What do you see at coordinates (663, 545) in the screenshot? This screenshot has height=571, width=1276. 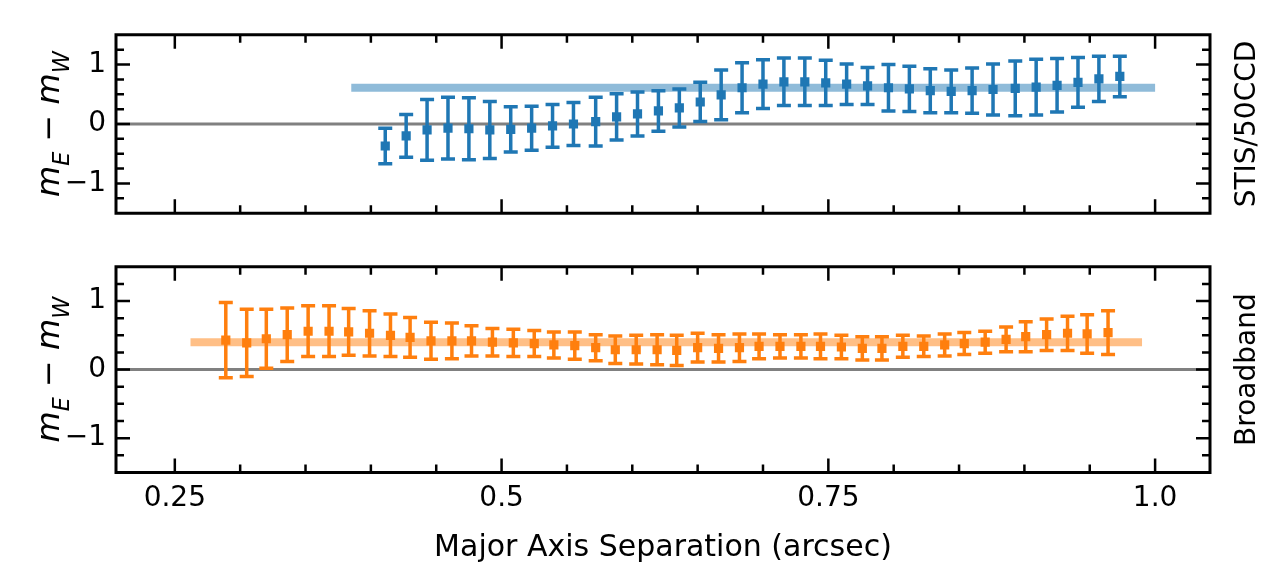 I see `x-axis-title: Major Axis Separation (arcsec)` at bounding box center [663, 545].